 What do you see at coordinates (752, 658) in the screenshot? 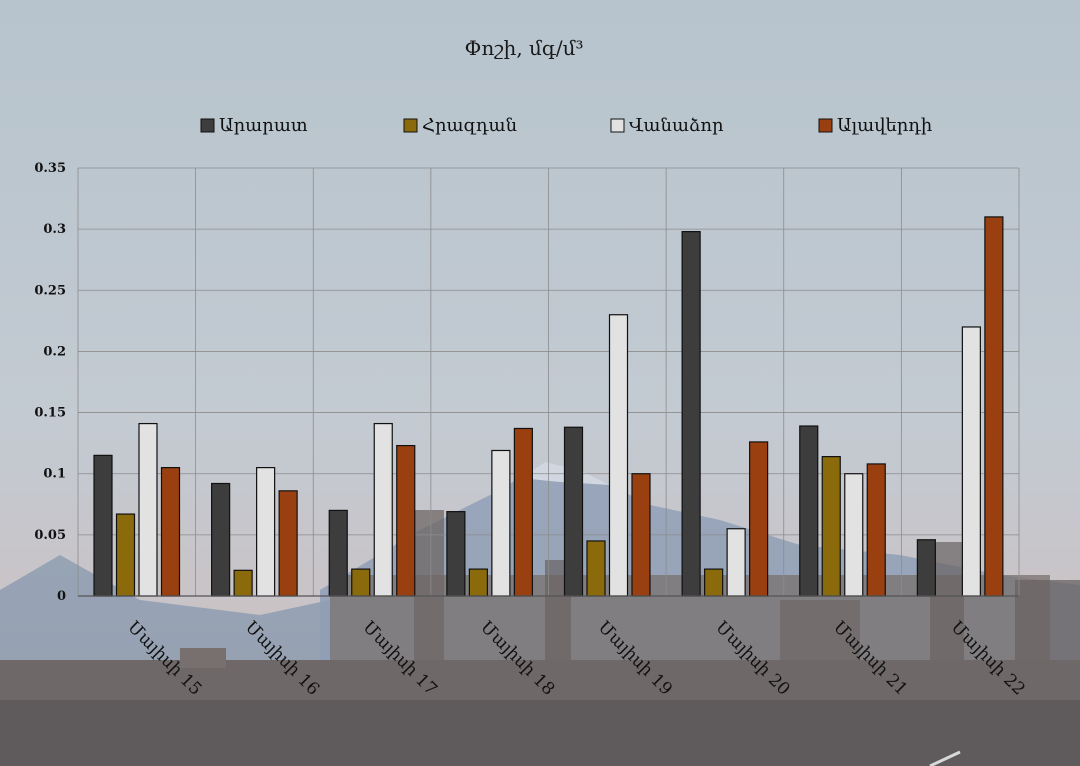
I see `x-tick-label: Մայիսի 20` at bounding box center [752, 658].